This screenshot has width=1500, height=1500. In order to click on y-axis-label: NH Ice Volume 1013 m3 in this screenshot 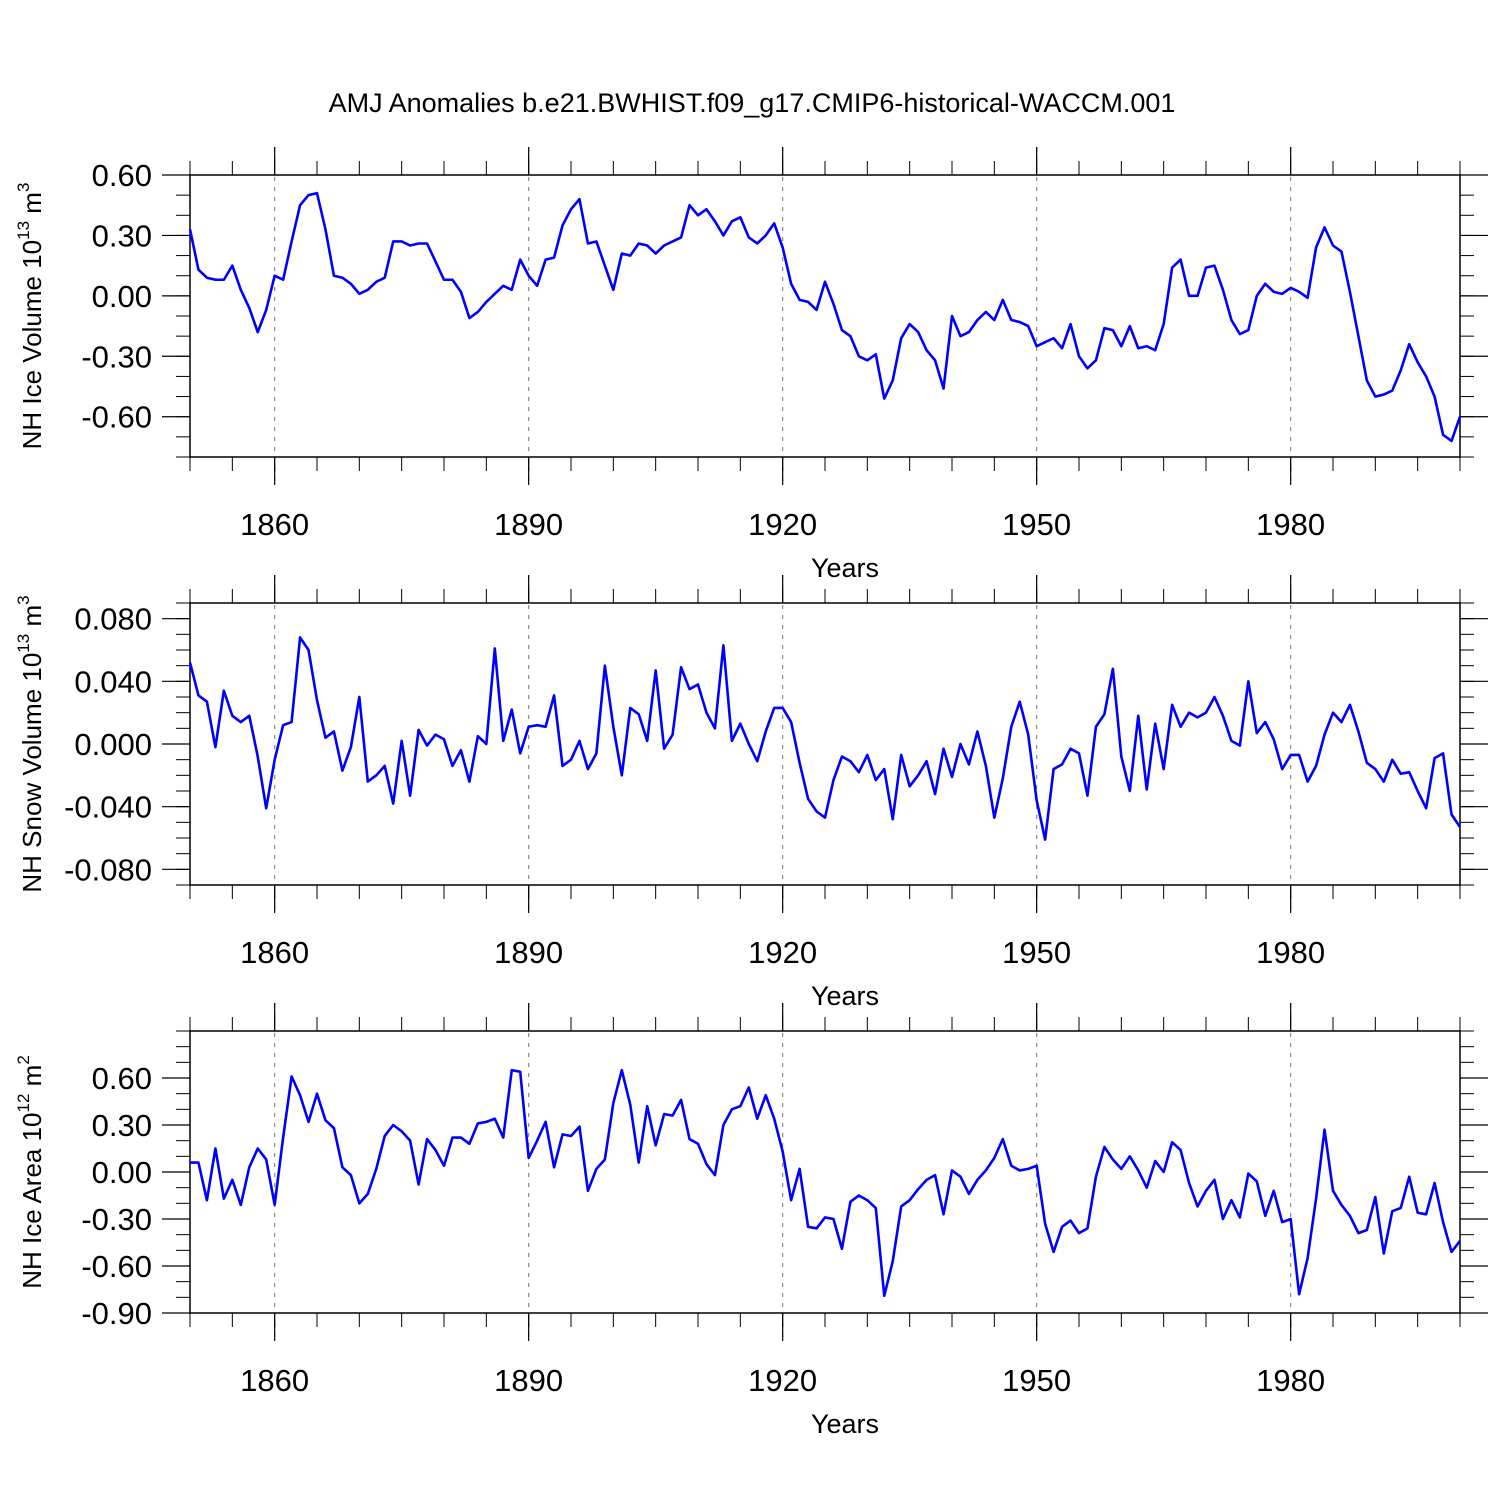, I will do `click(30, 316)`.